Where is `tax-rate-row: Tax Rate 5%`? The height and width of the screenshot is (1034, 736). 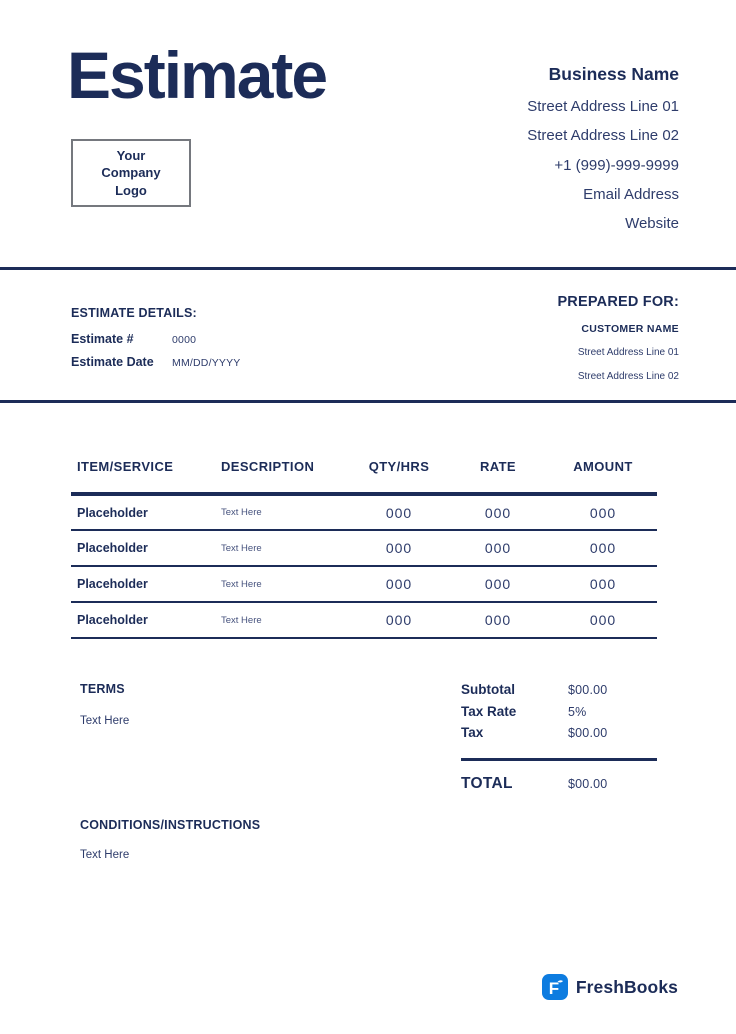
tax-rate-row: Tax Rate 5% is located at coordinates (559, 715).